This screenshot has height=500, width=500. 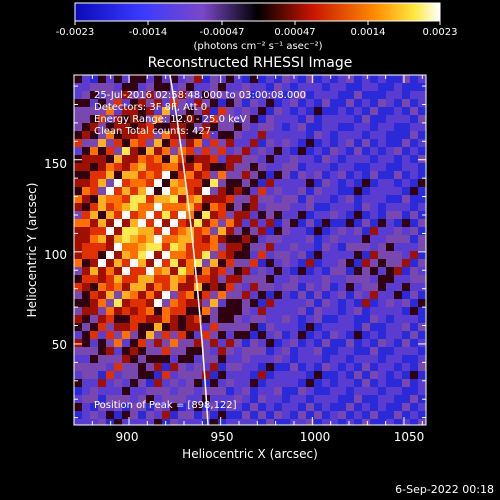 I want to click on x-tick-label: 900, so click(x=127, y=437).